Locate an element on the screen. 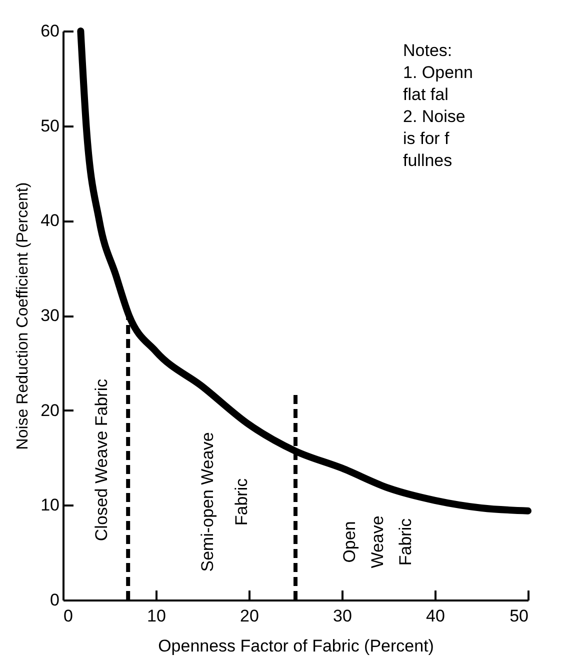  x-axis-title: Openness Factor of Fabric (Percent) is located at coordinates (296, 646).